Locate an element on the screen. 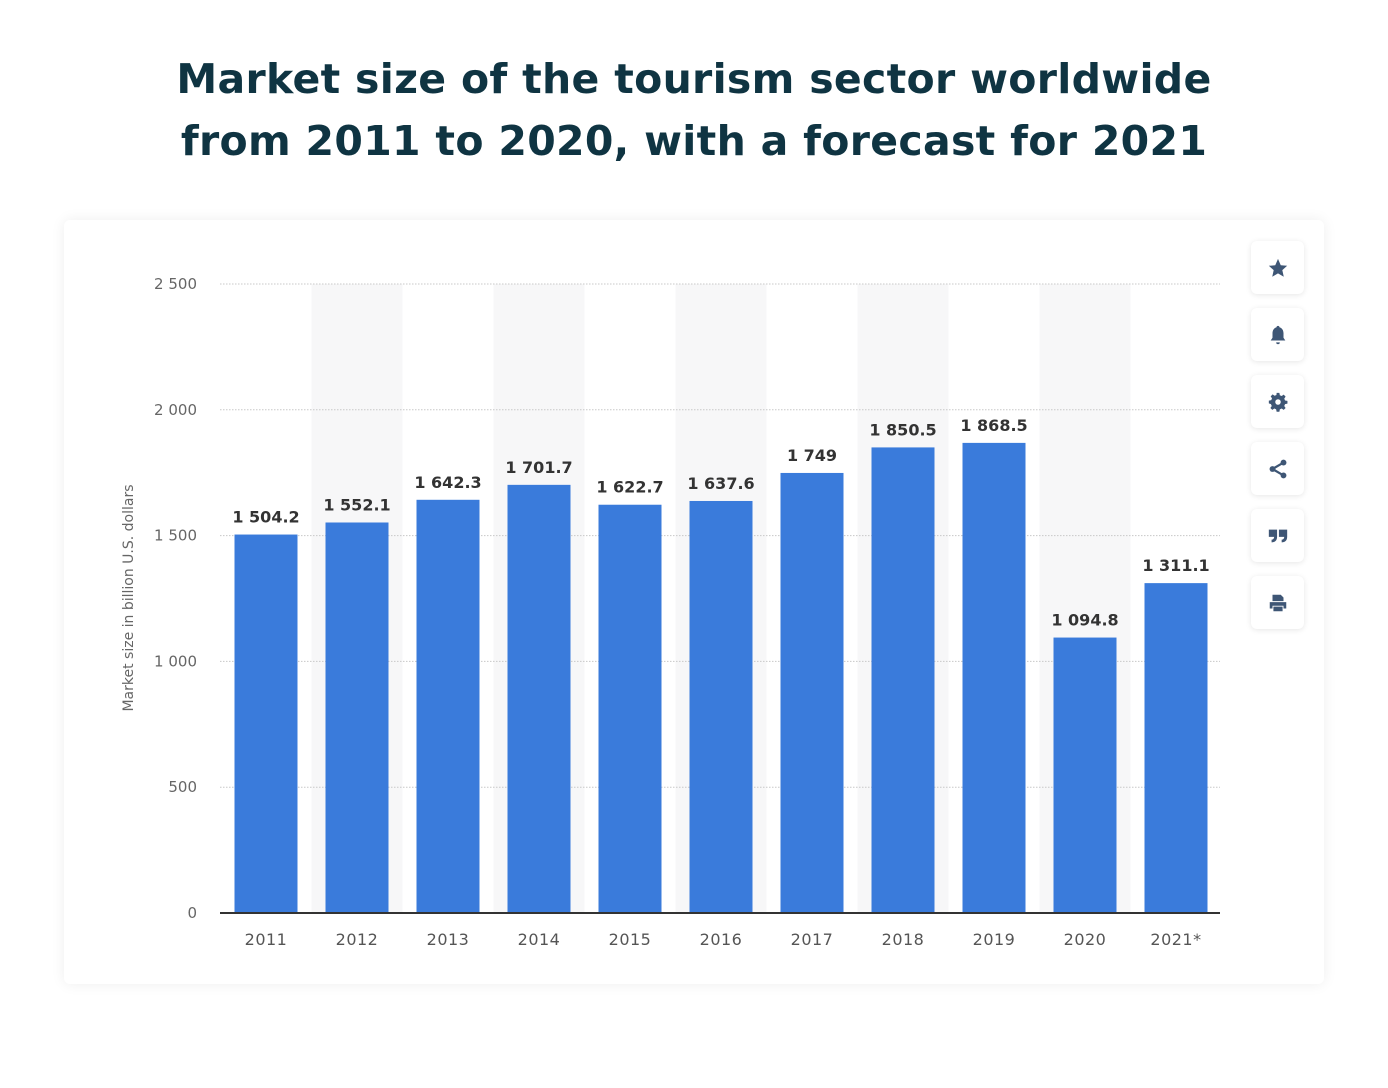 Image resolution: width=1388 pixels, height=1088 pixels. y-tick-label: 2 000 is located at coordinates (175, 410).